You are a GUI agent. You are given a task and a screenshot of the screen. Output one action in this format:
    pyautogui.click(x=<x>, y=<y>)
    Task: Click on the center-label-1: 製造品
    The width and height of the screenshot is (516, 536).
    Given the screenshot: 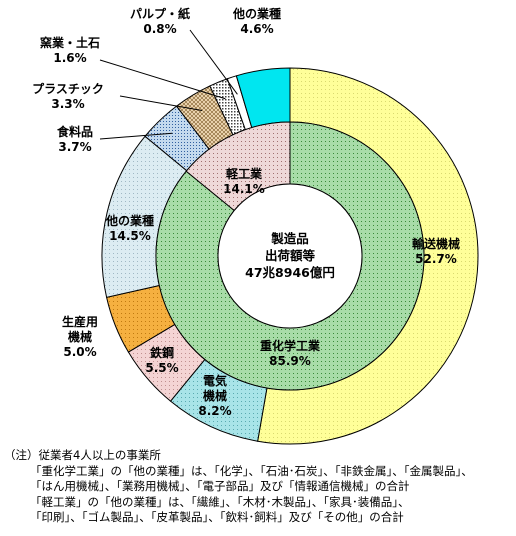 What is the action you would take?
    pyautogui.click(x=289, y=238)
    